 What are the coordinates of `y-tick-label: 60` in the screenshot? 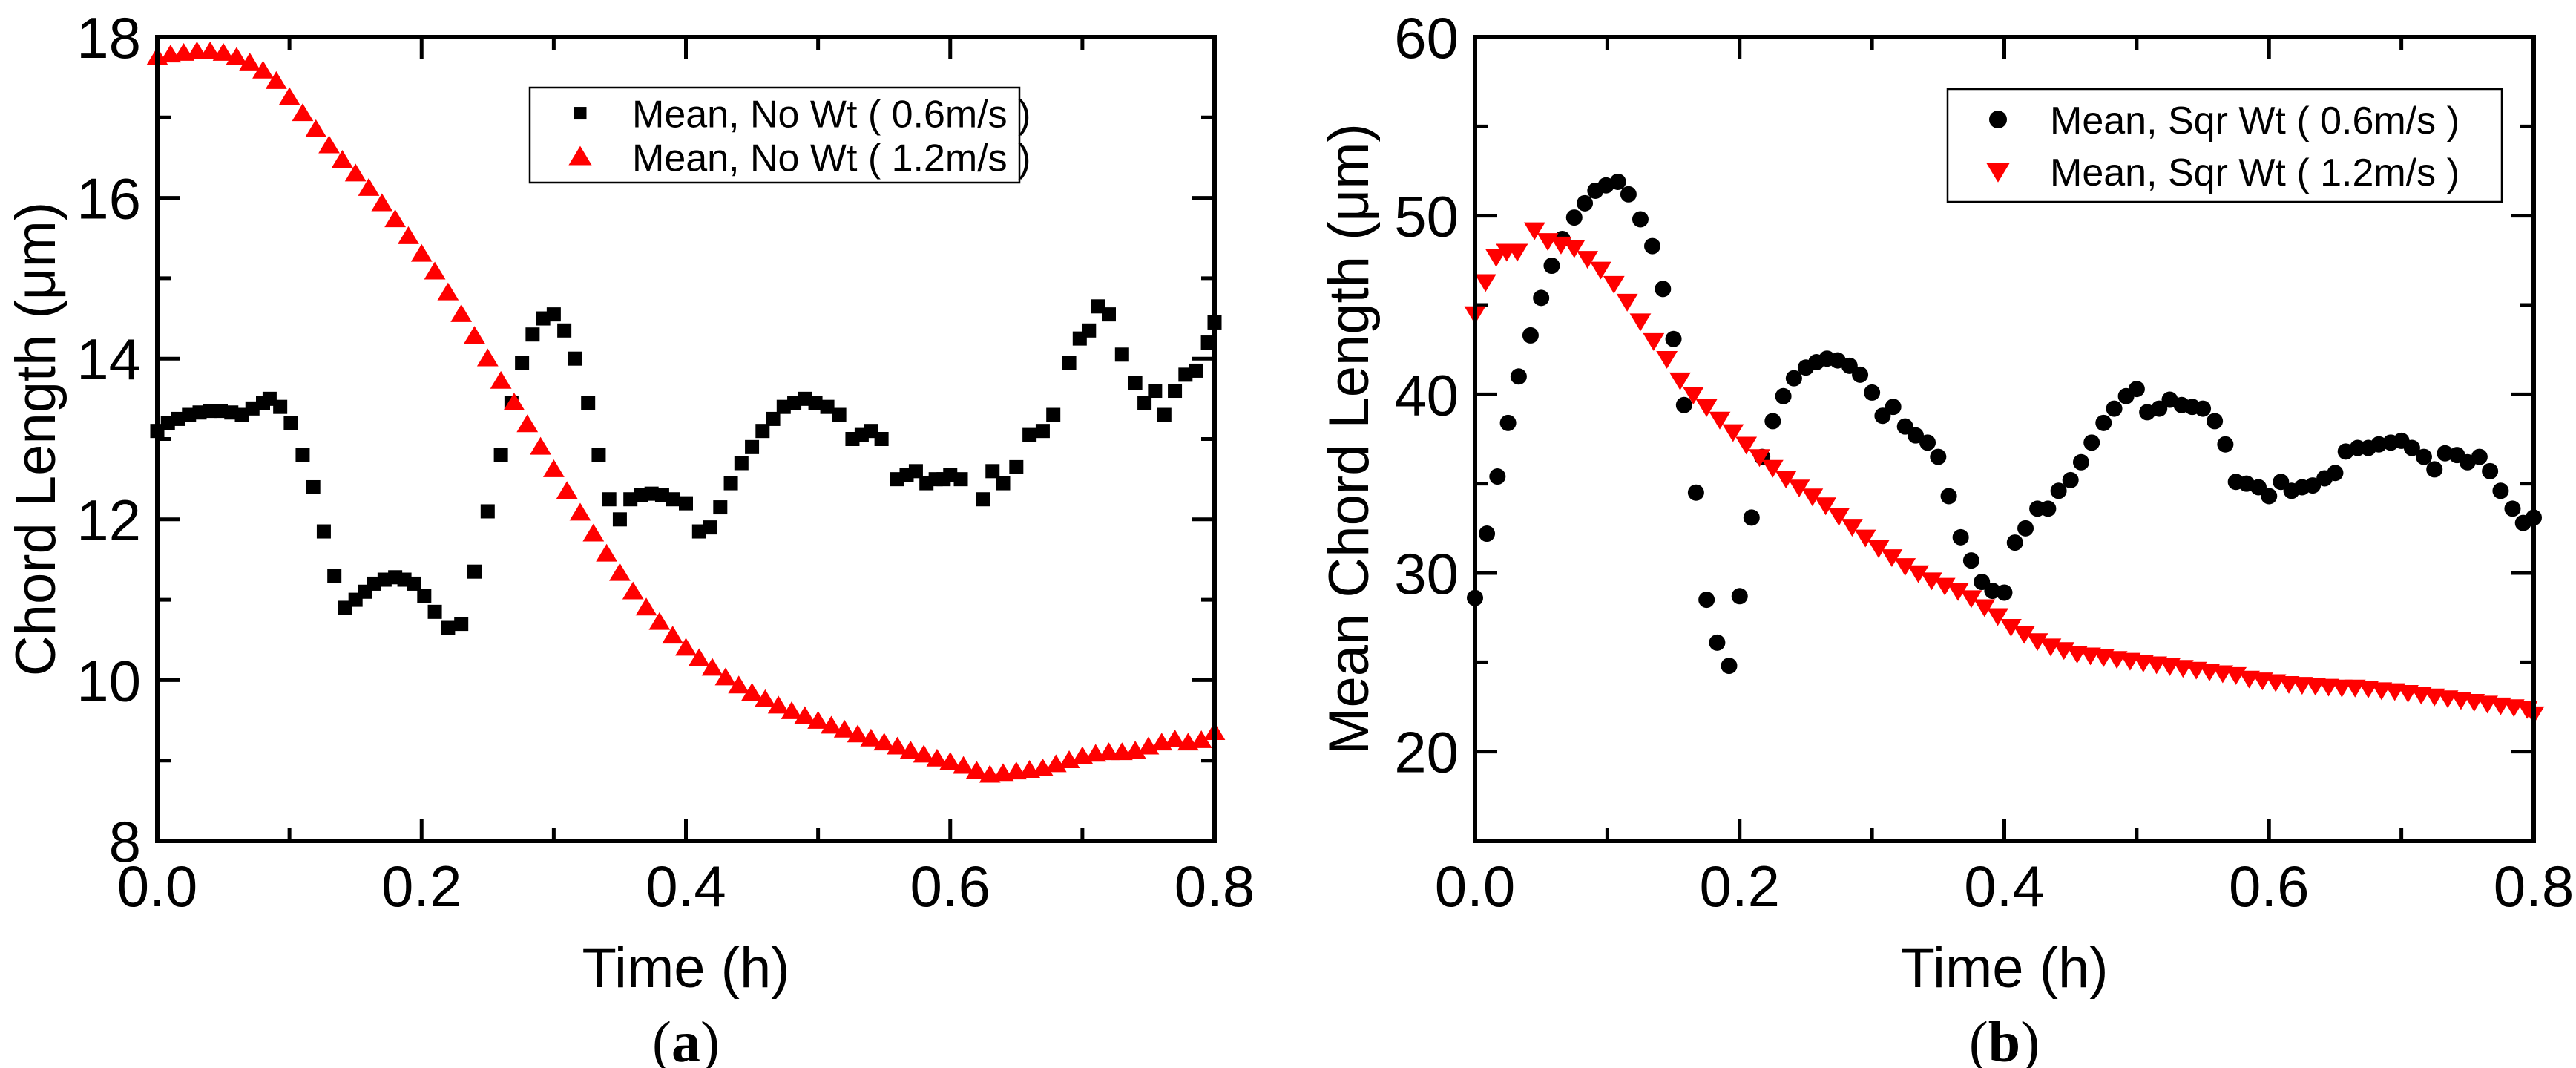 It's located at (1426, 38).